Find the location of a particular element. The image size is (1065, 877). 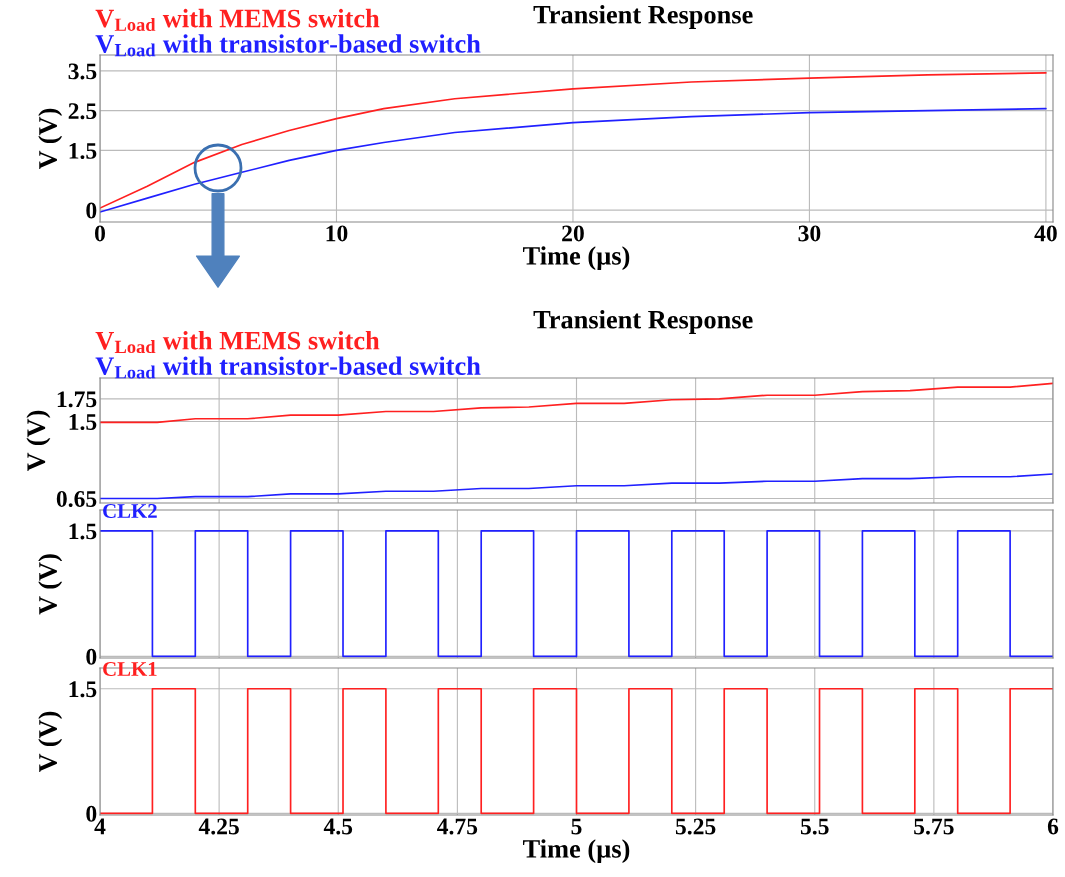

y-tick-label: 3.5 is located at coordinates (82, 71).